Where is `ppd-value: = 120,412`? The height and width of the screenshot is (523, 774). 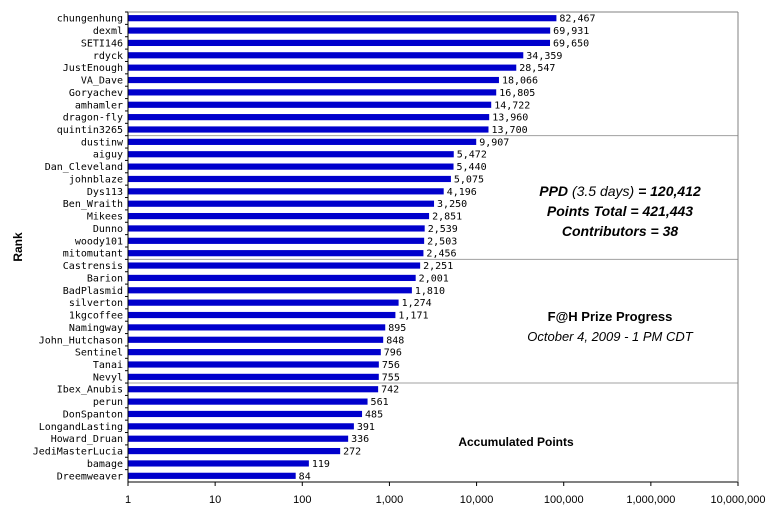
ppd-value: = 120,412 is located at coordinates (669, 191).